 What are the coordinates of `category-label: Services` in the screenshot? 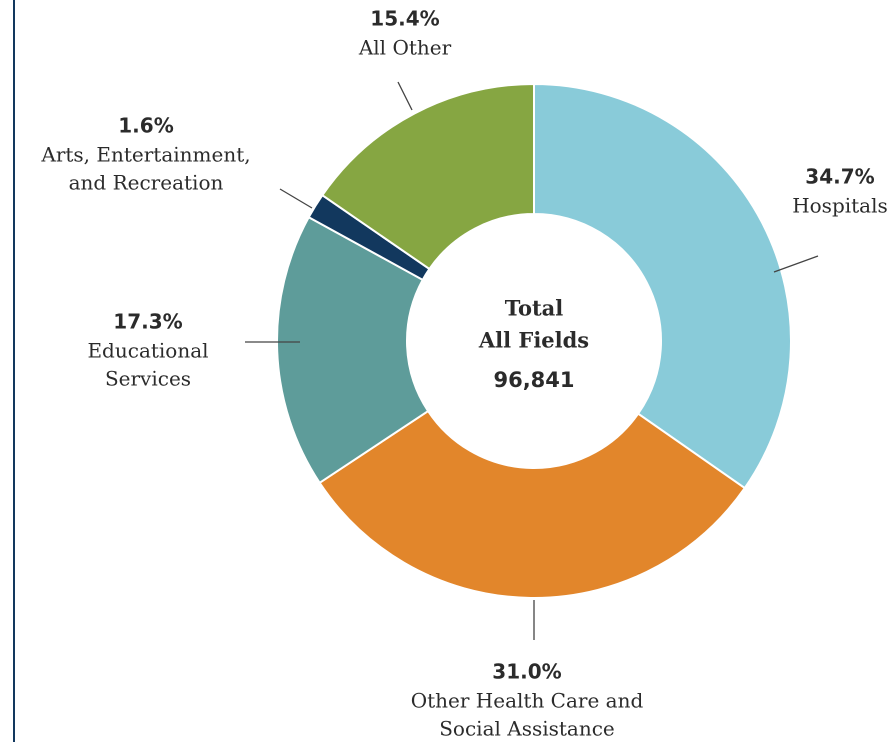 It's located at (148, 379).